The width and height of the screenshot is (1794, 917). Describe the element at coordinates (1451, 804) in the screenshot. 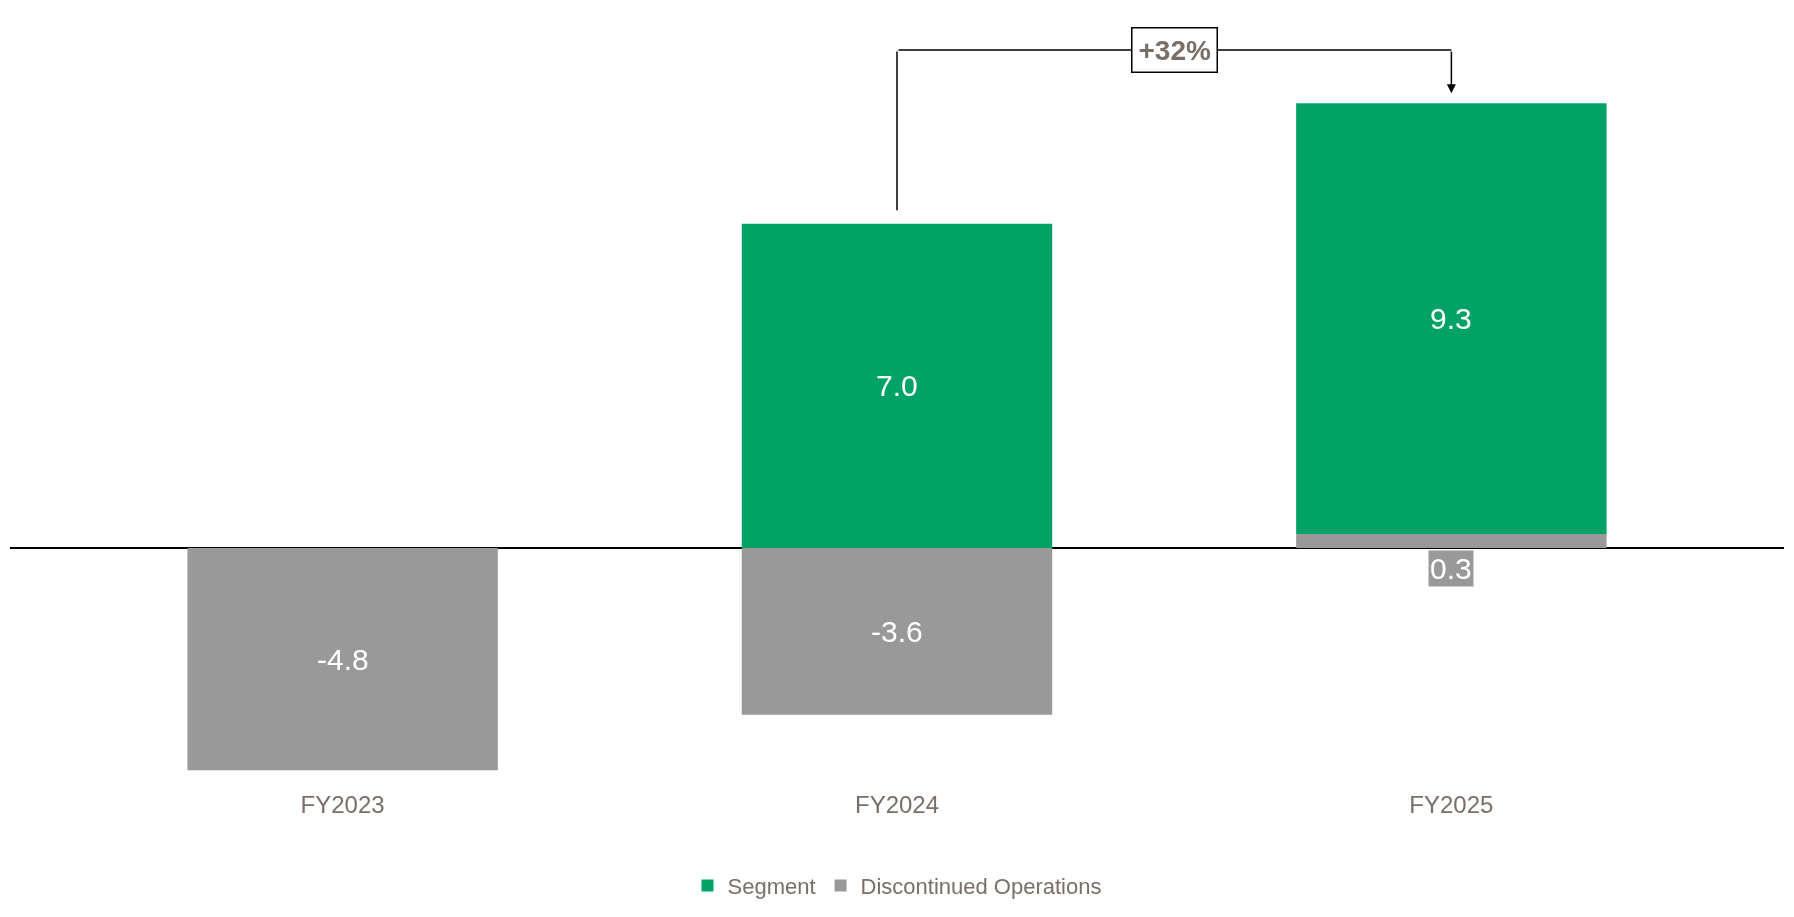

I see `x-tick-label: FY2025` at that location.